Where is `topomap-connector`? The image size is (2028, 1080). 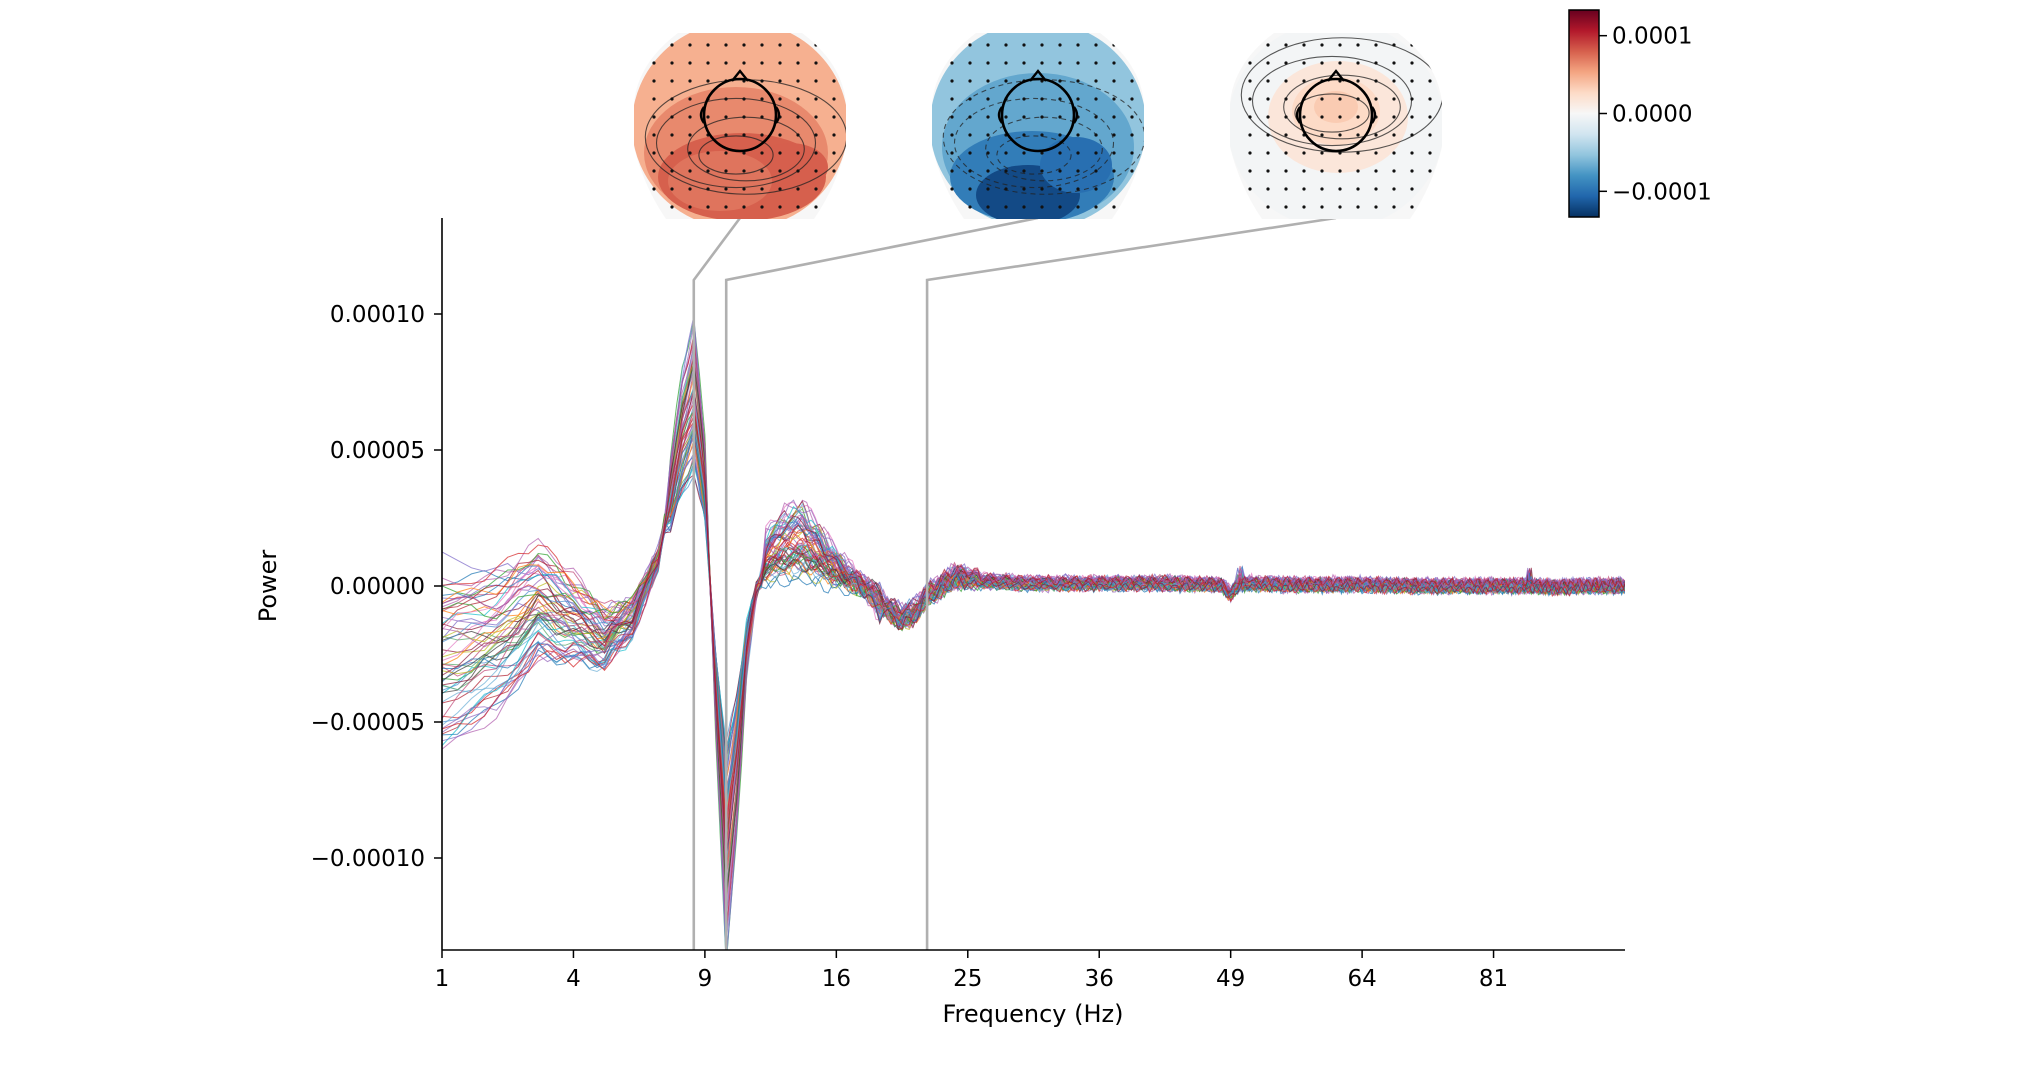 topomap-connector is located at coordinates (881, 583).